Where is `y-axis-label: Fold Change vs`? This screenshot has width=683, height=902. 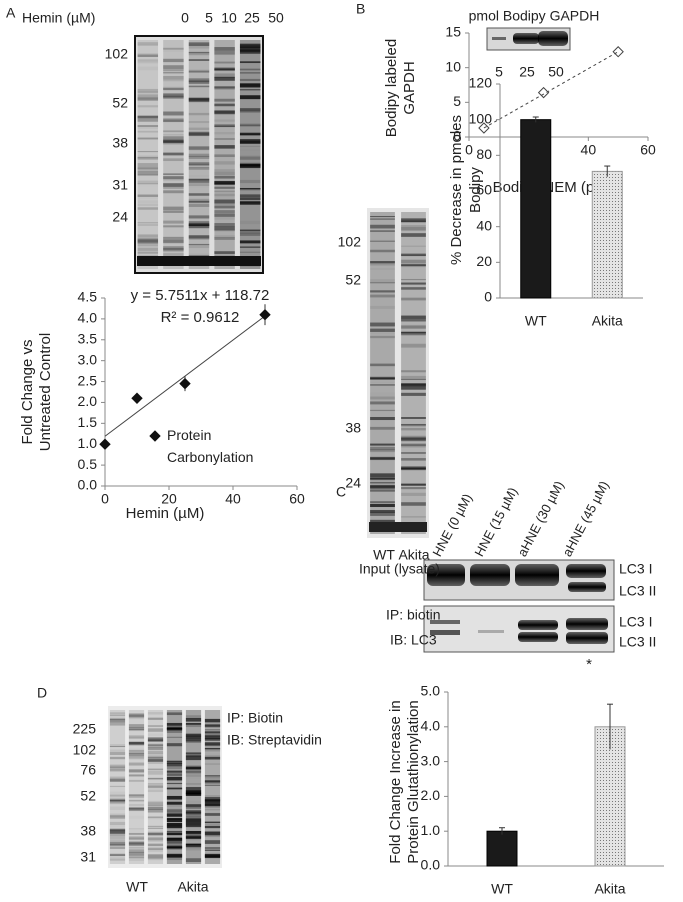 y-axis-label: Fold Change vs is located at coordinates (27, 391).